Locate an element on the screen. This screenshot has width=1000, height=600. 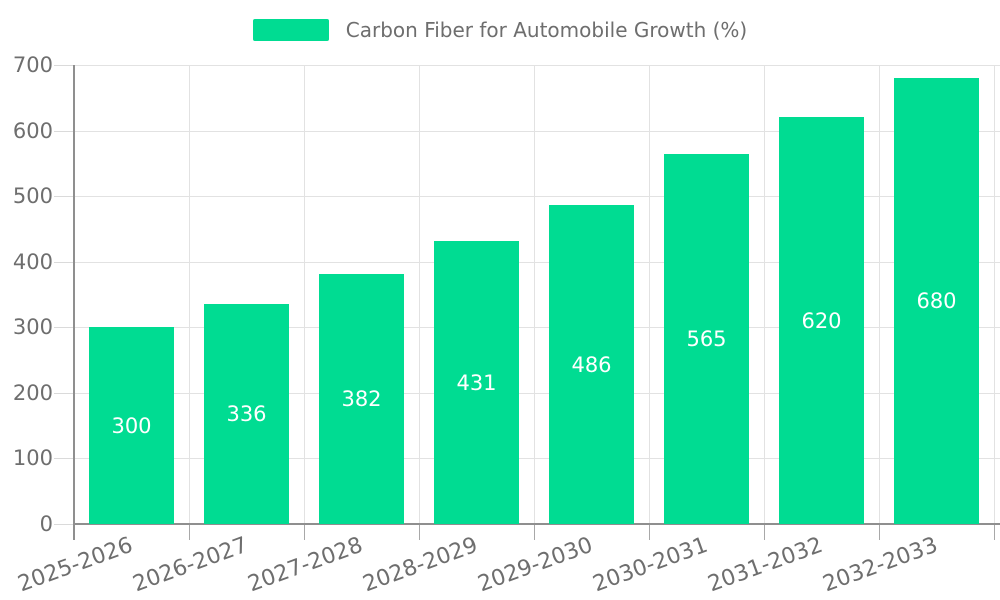
x-axis-label: 2025-2026 is located at coordinates (75, 565).